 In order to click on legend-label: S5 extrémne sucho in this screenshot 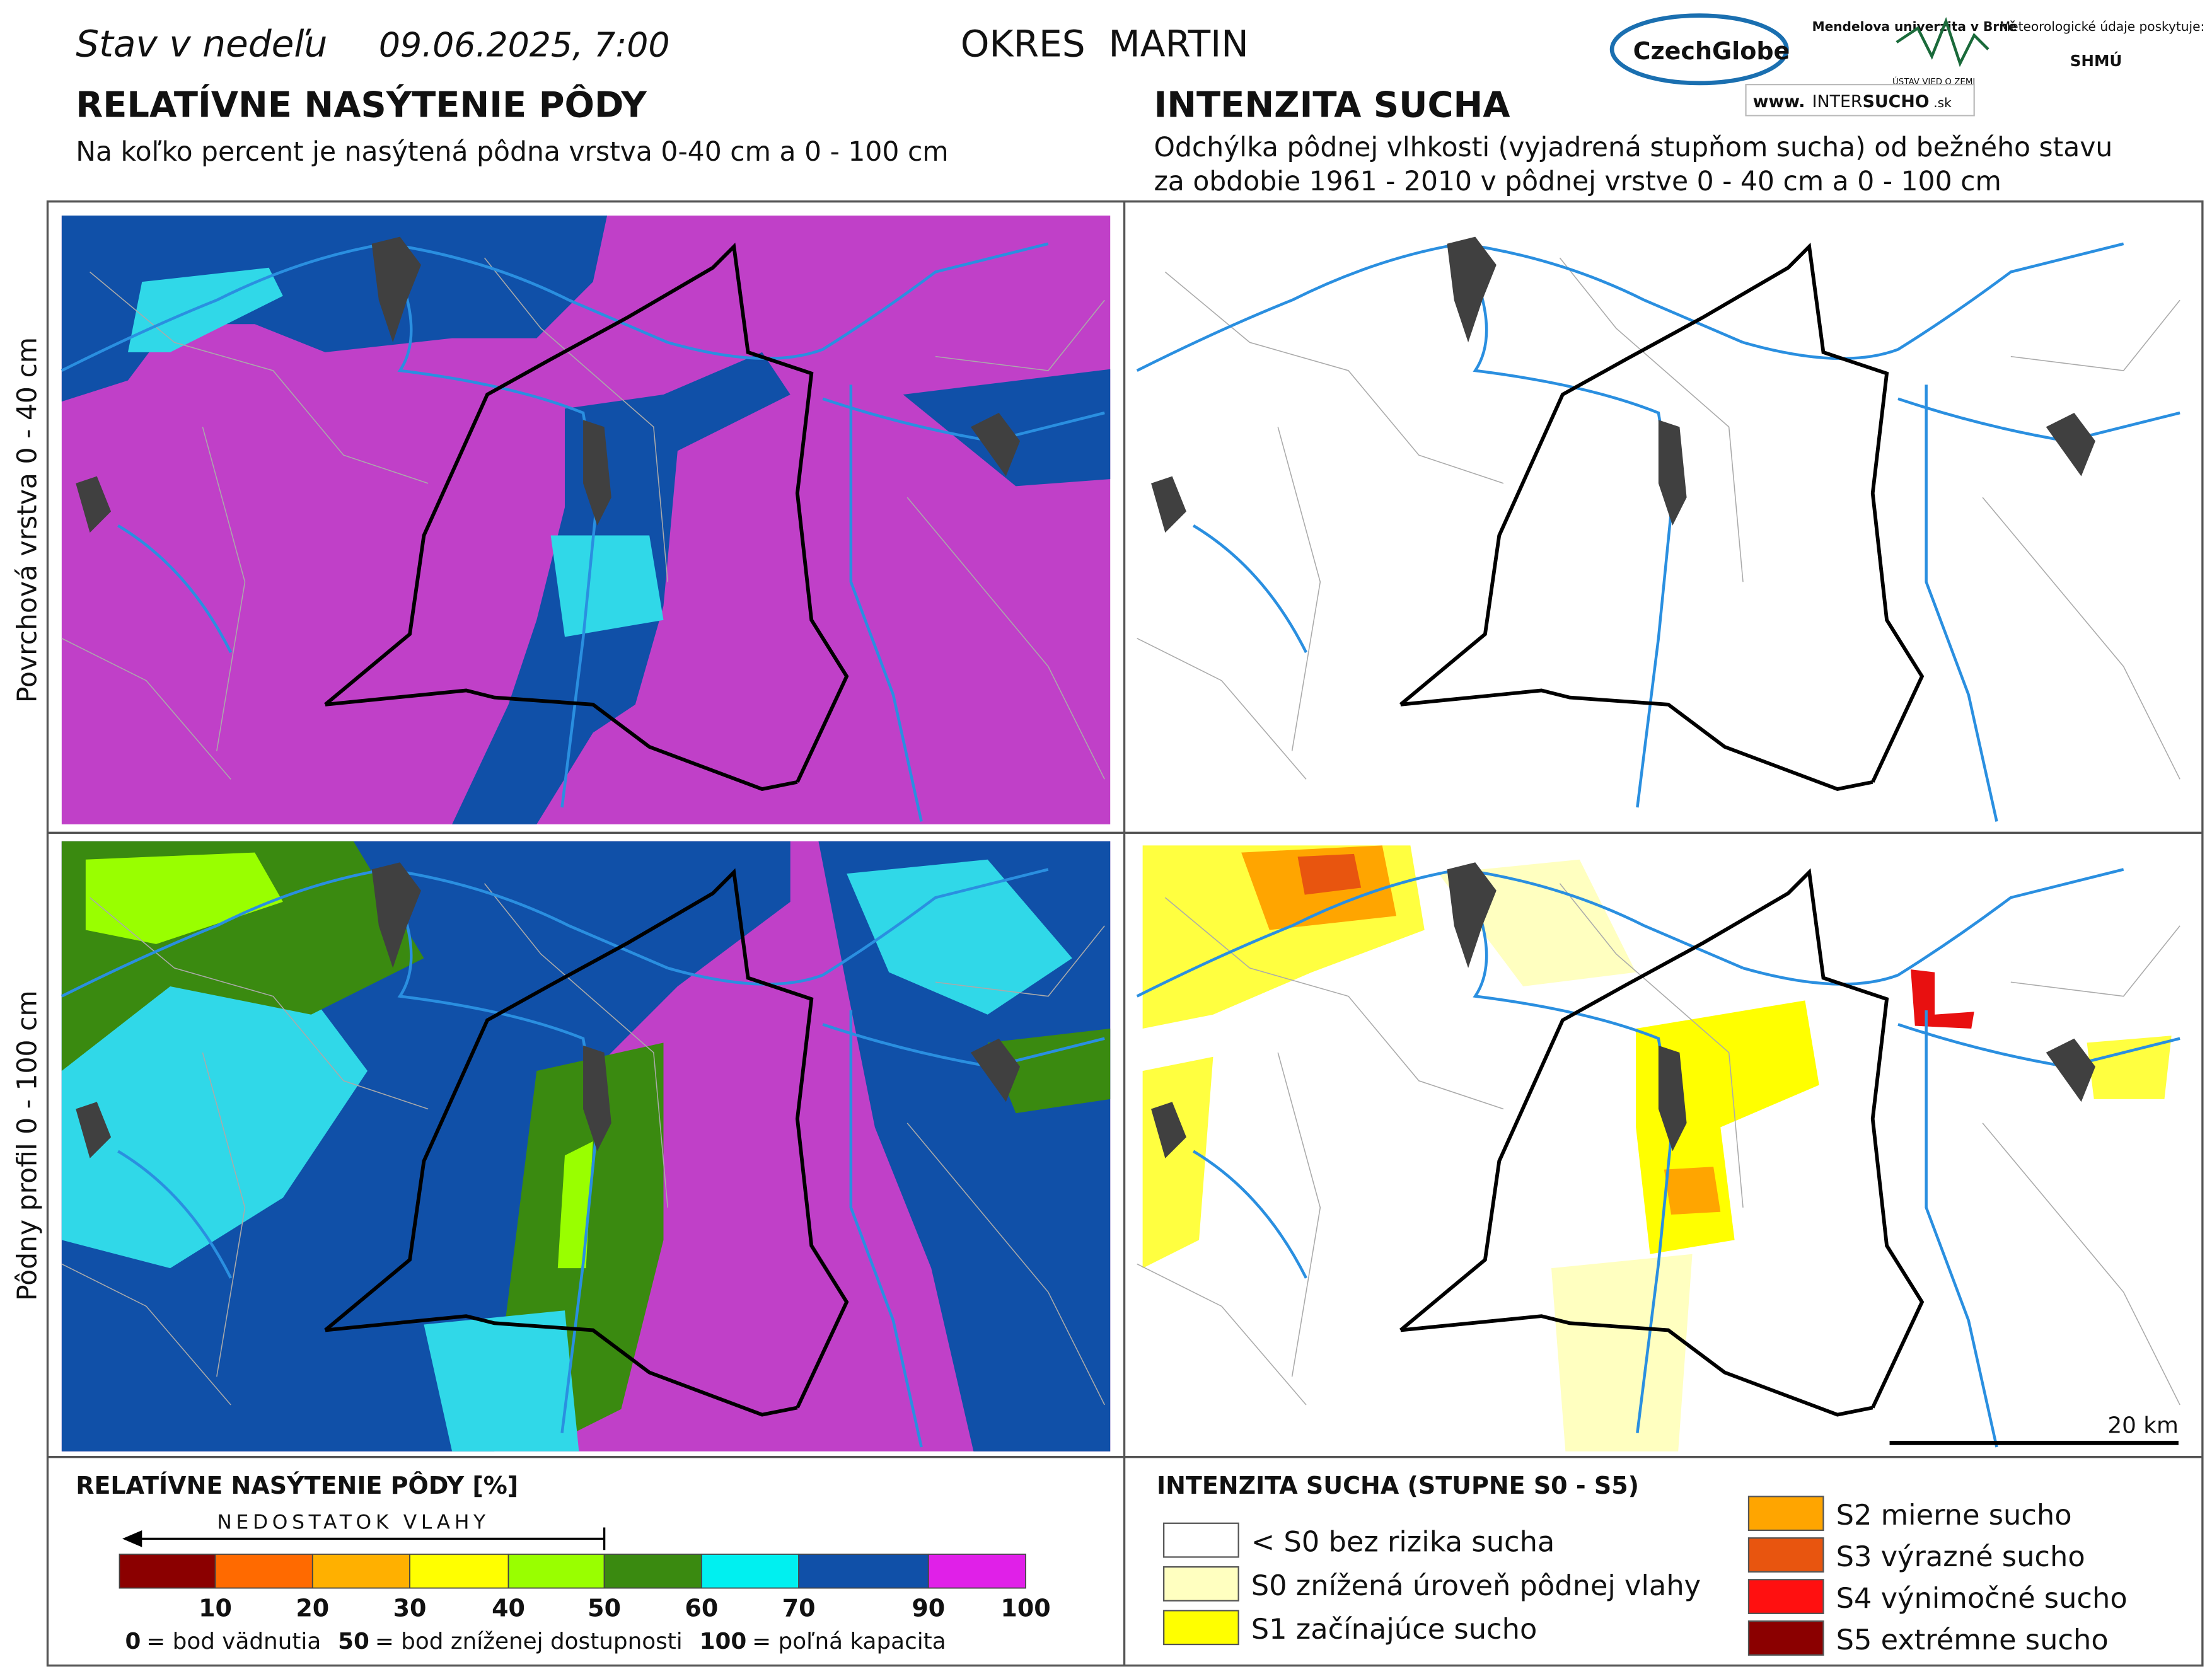, I will do `click(1972, 1639)`.